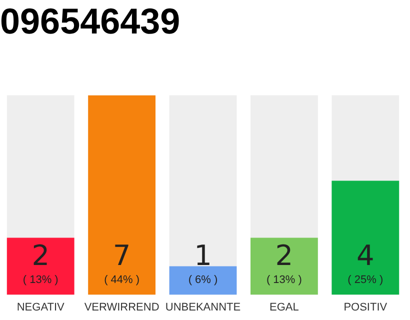  What do you see at coordinates (284, 307) in the screenshot?
I see `x-tick-label: EGAL` at bounding box center [284, 307].